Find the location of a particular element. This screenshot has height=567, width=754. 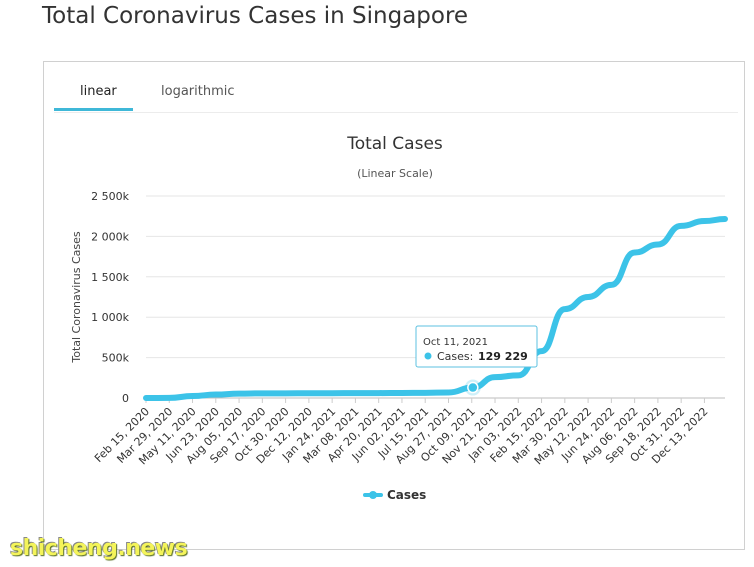

tooltip: Oct 11, 2021 Cases: 129 229 is located at coordinates (476, 346).